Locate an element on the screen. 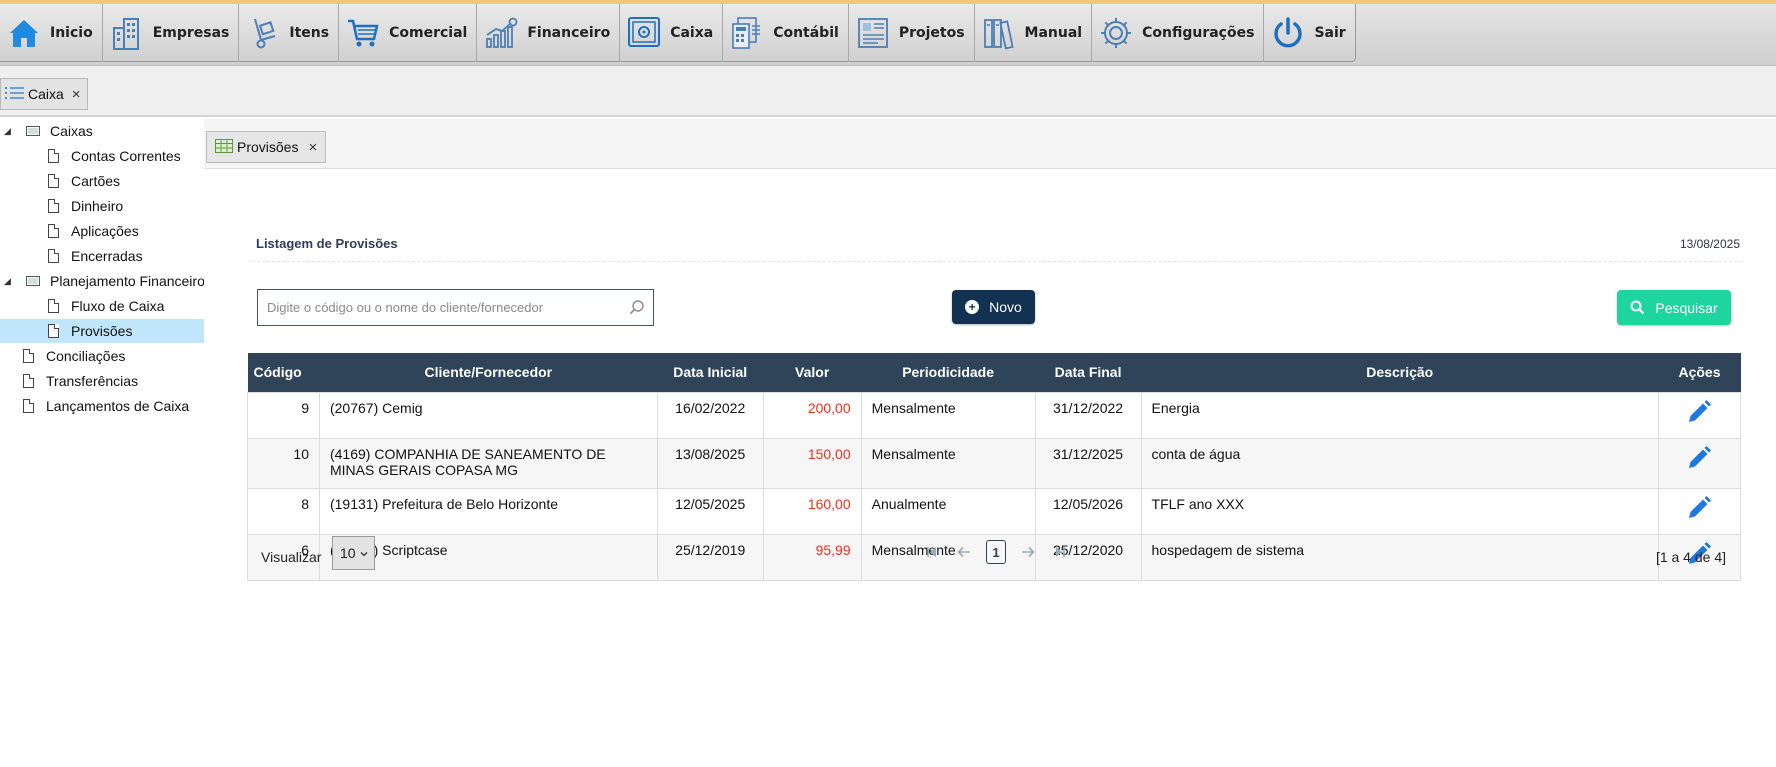 The width and height of the screenshot is (1776, 767). pagination: 1 is located at coordinates (996, 552).